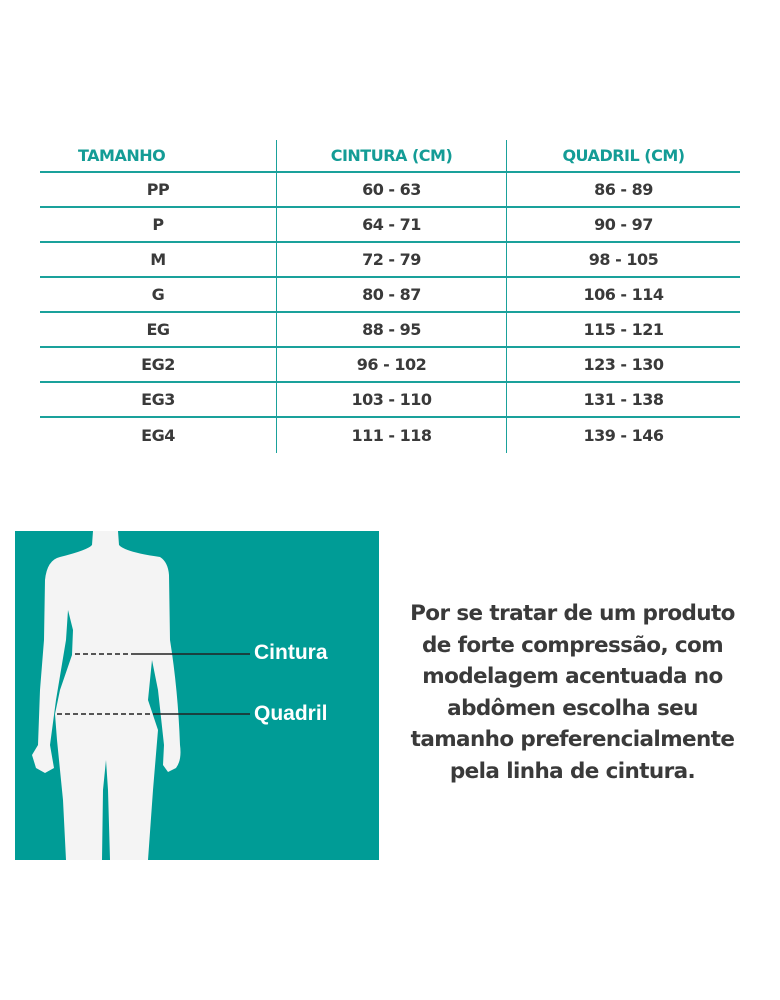 This screenshot has width=780, height=1000. I want to click on size-cell: M, so click(158, 259).